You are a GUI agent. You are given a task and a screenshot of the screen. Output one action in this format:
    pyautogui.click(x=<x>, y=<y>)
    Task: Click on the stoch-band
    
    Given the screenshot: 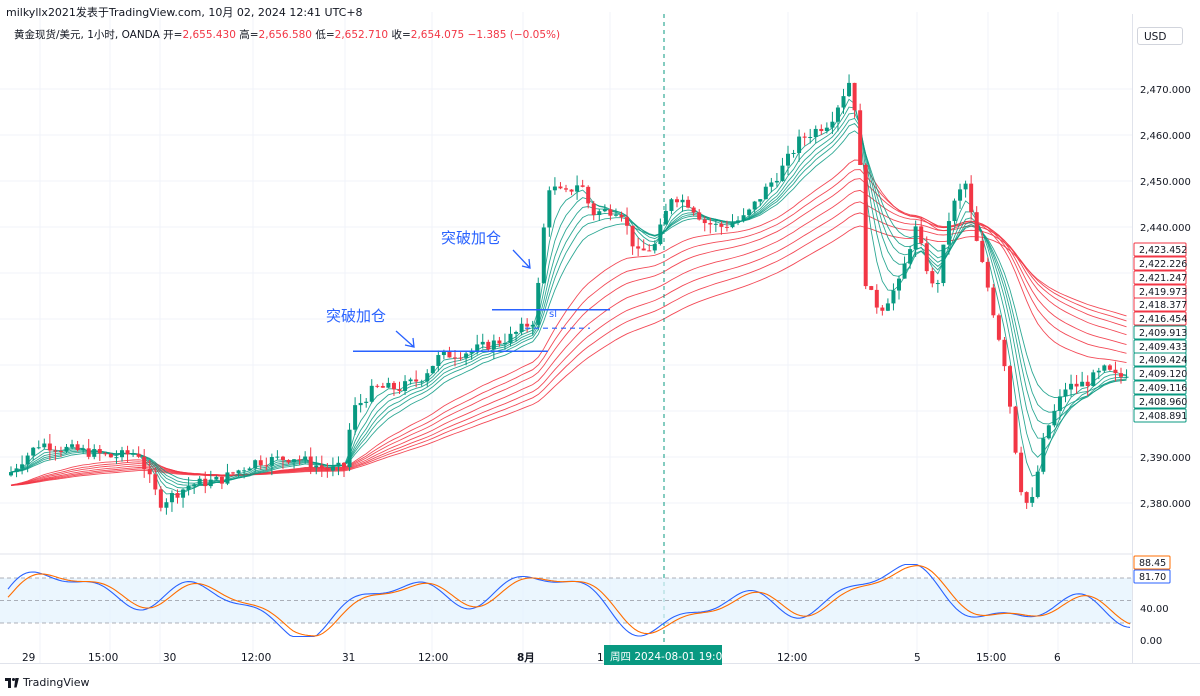 What is the action you would take?
    pyautogui.click(x=566, y=600)
    